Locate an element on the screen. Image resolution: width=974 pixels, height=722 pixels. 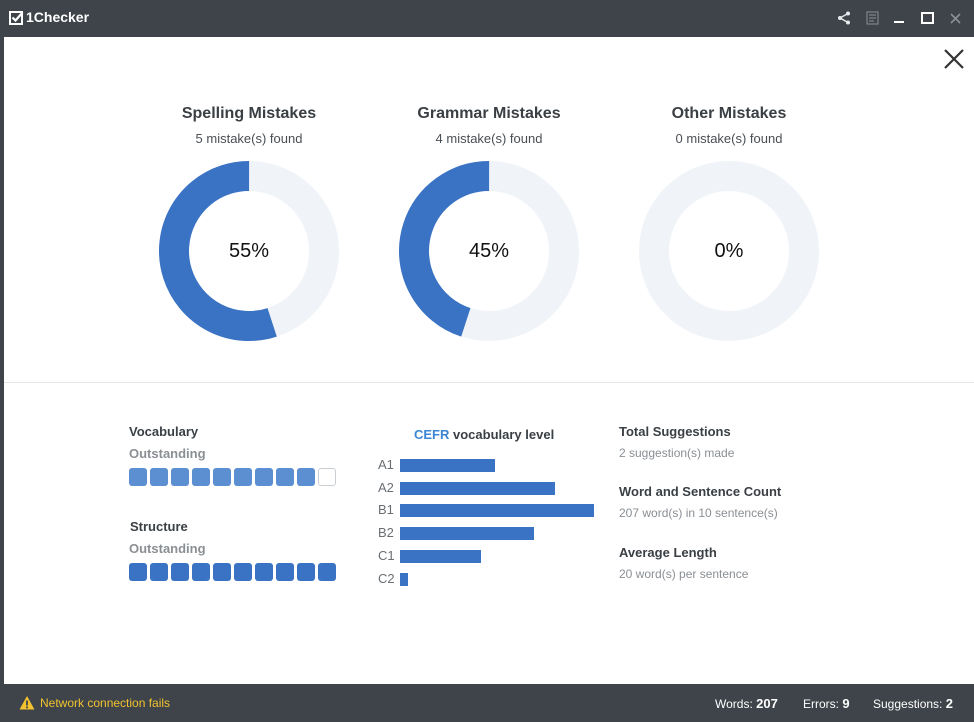
share-icon is located at coordinates (844, 18).